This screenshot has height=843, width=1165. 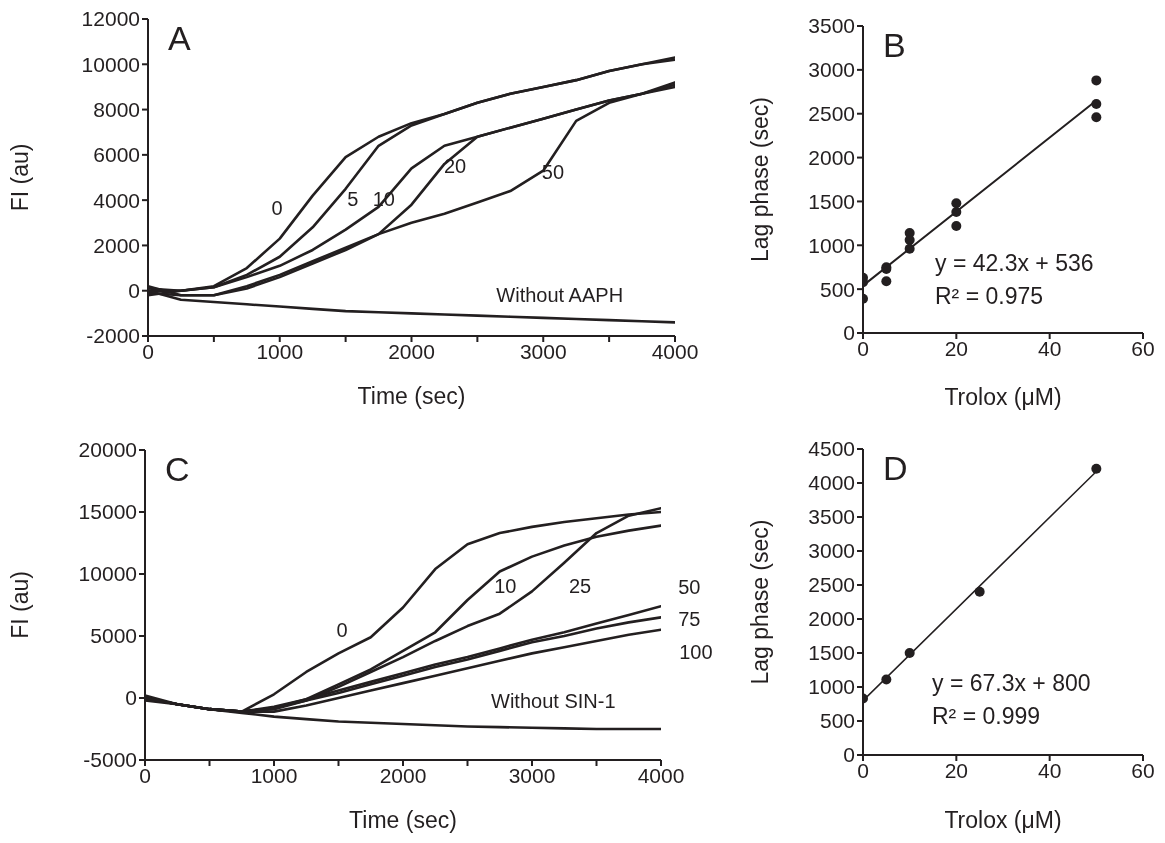 What do you see at coordinates (177, 469) in the screenshot?
I see `chart-title: C` at bounding box center [177, 469].